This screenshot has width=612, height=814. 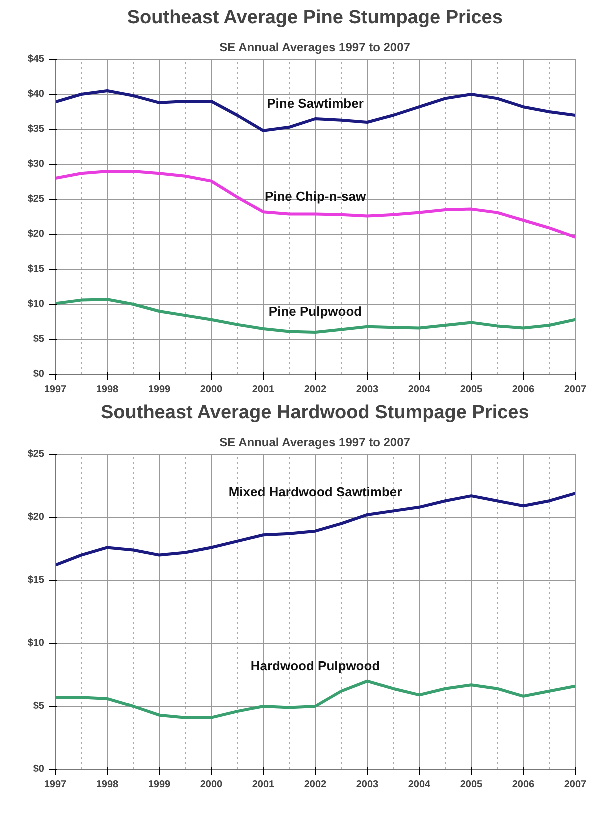 What do you see at coordinates (36, 59) in the screenshot?
I see `y-tick-label: $45` at bounding box center [36, 59].